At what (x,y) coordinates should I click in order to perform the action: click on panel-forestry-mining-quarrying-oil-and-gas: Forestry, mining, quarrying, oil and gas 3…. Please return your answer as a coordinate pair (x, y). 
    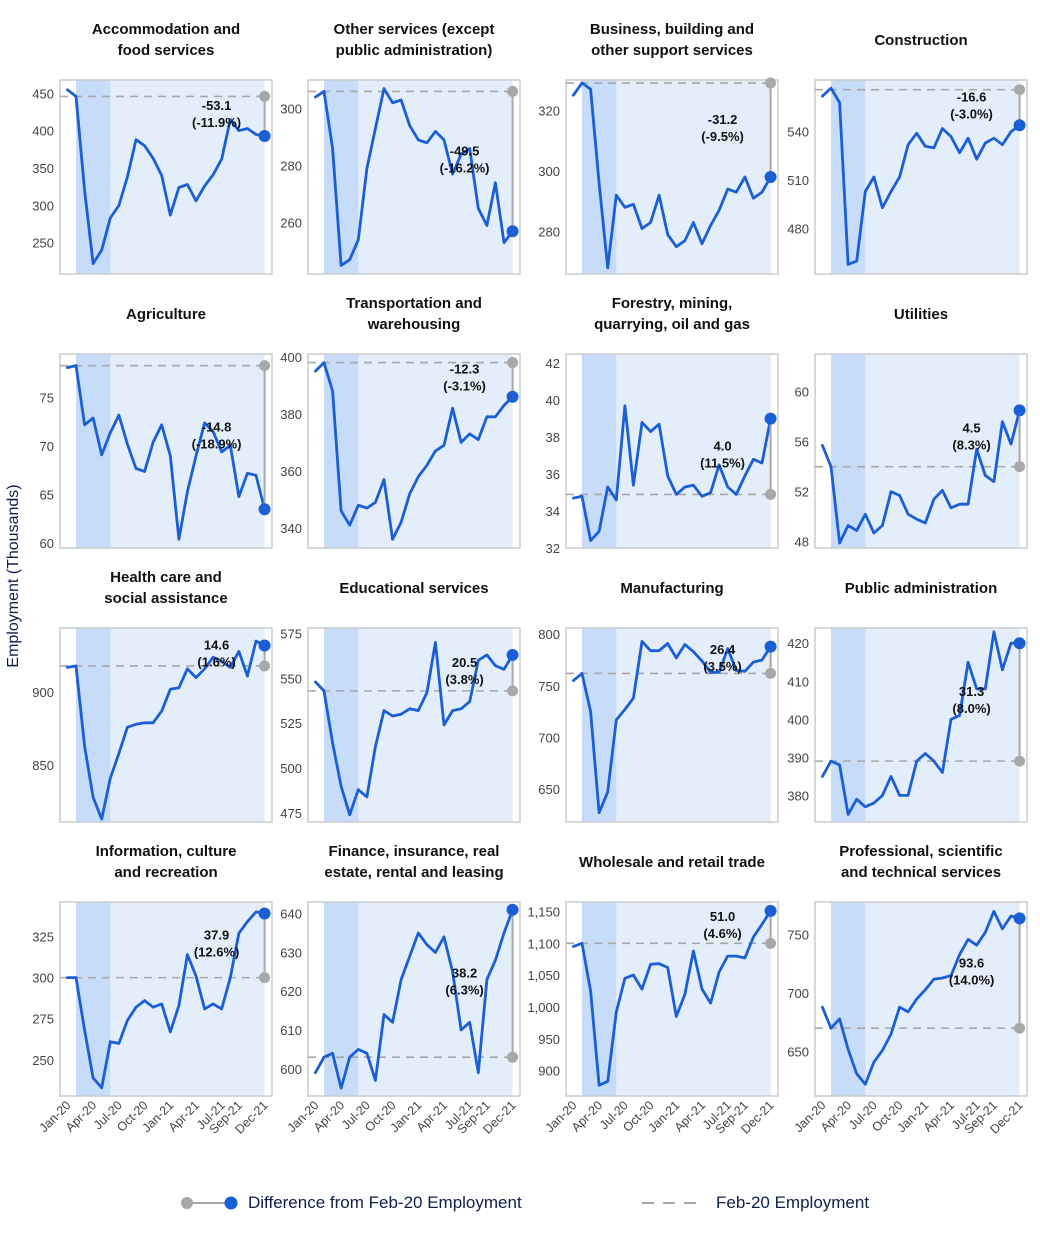
    Looking at the image, I should click on (662, 425).